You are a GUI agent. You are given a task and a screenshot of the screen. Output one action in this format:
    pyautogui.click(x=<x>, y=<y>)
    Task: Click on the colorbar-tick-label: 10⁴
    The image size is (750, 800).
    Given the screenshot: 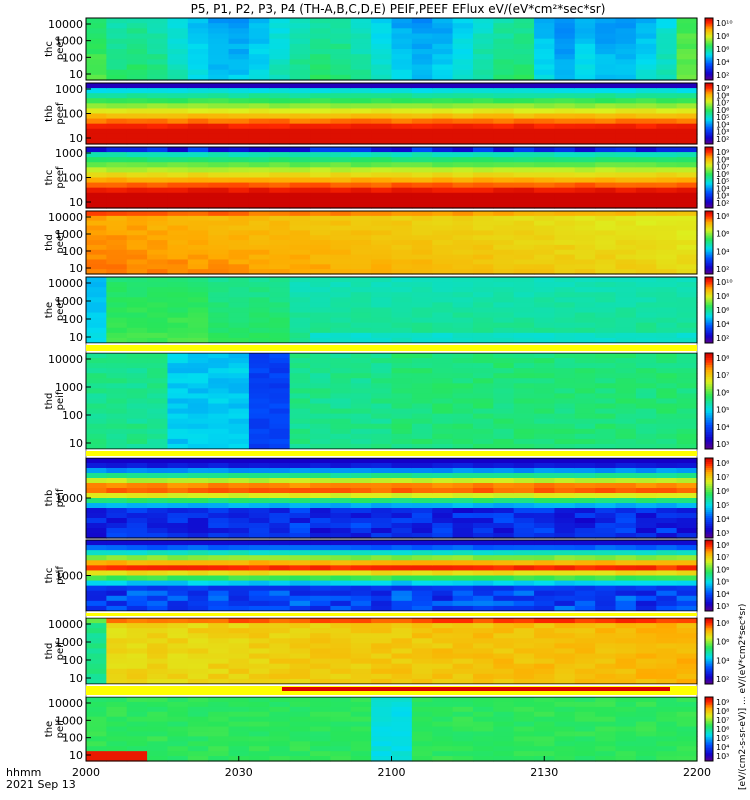 What is the action you would take?
    pyautogui.click(x=722, y=188)
    